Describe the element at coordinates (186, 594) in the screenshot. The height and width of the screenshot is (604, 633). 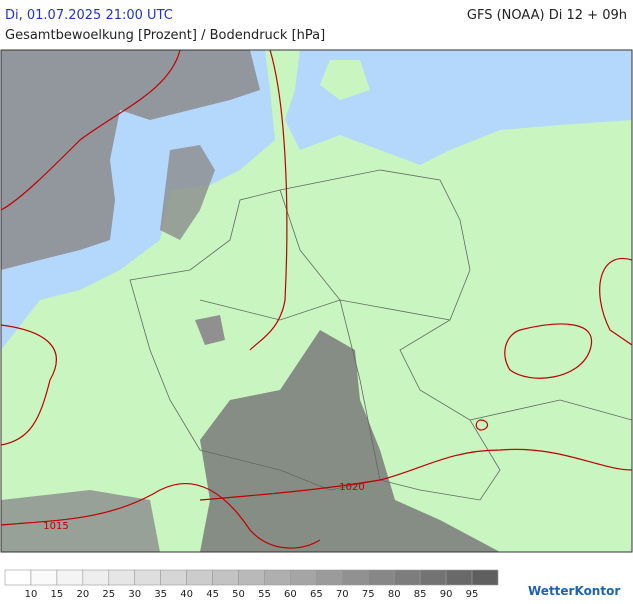
I see `legend-label: 40` at that location.